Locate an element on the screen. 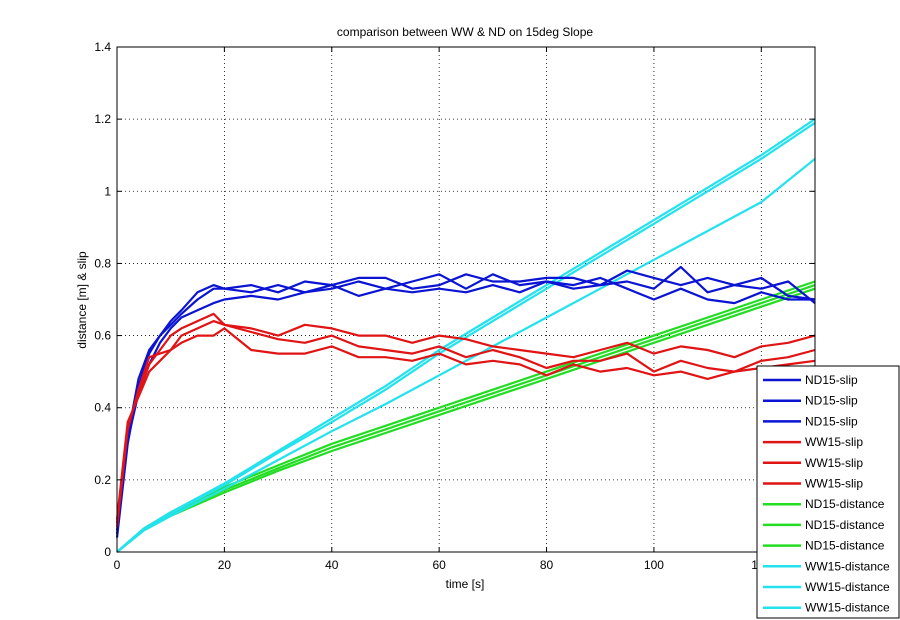 The width and height of the screenshot is (900, 620). y-tick-label: 0.4 is located at coordinates (102, 408).